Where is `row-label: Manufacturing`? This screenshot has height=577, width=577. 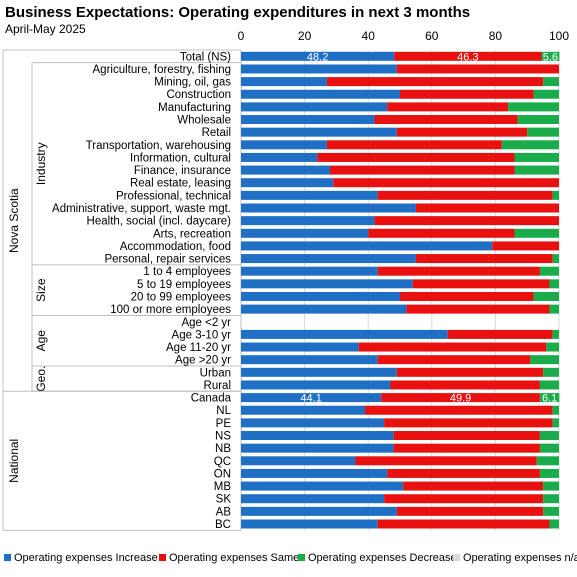
row-label: Manufacturing is located at coordinates (194, 108).